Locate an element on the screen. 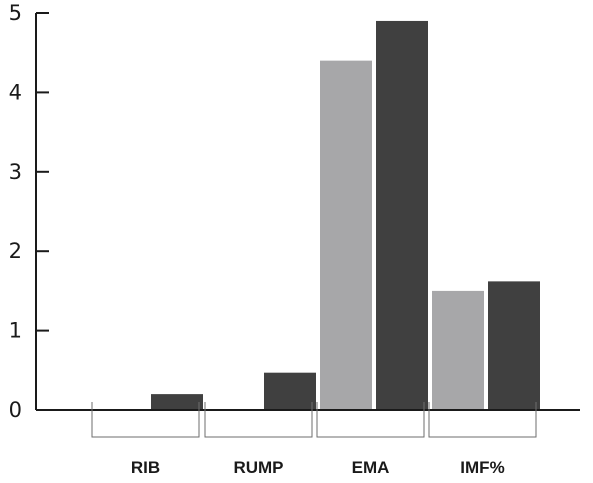 The width and height of the screenshot is (593, 483). y-tick-label: 4 is located at coordinates (15, 92).